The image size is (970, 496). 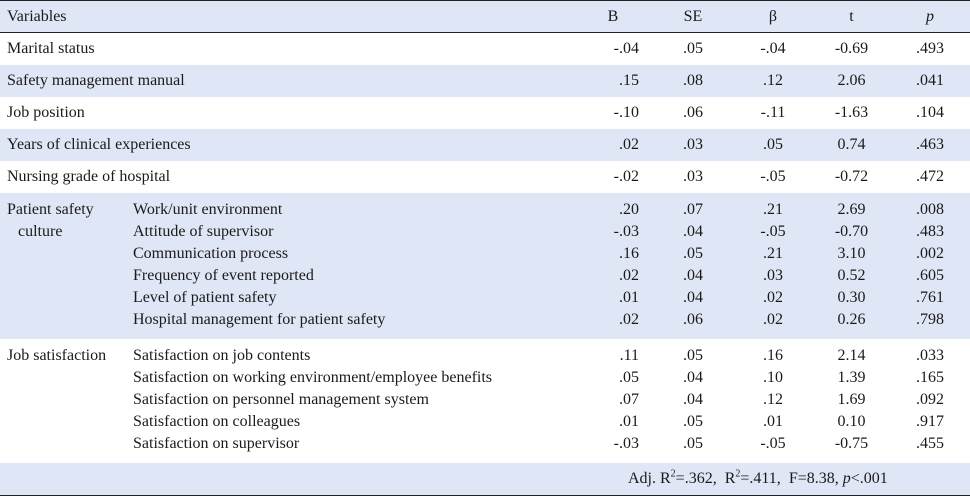 I want to click on row-variable: Nursing grade of hospital, so click(x=89, y=176).